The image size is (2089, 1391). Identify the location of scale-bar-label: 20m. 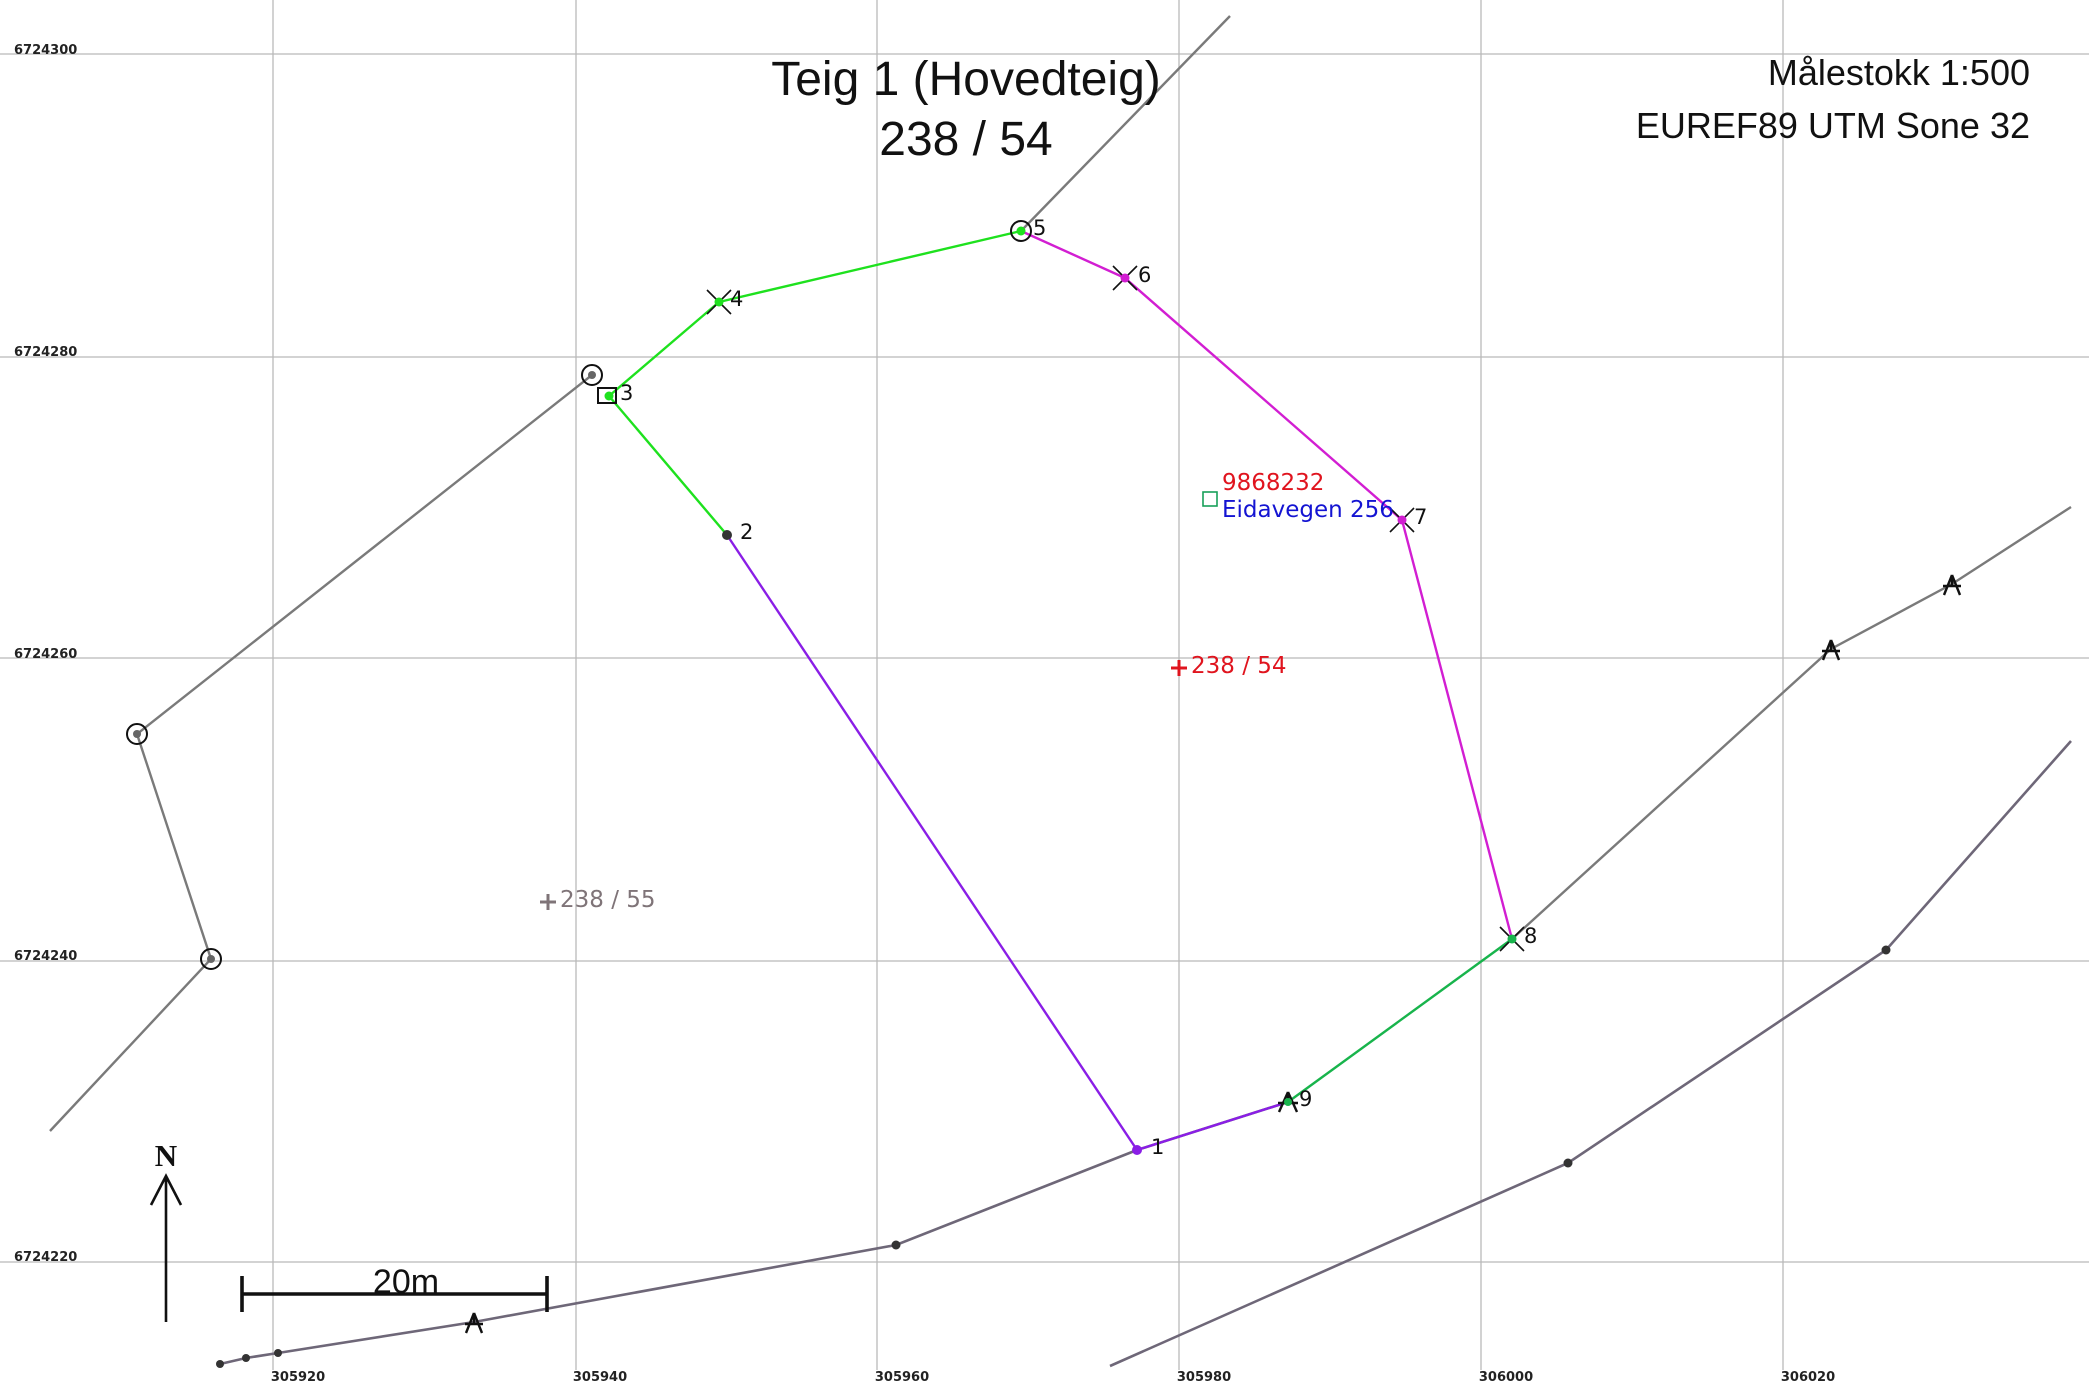
(406, 1282).